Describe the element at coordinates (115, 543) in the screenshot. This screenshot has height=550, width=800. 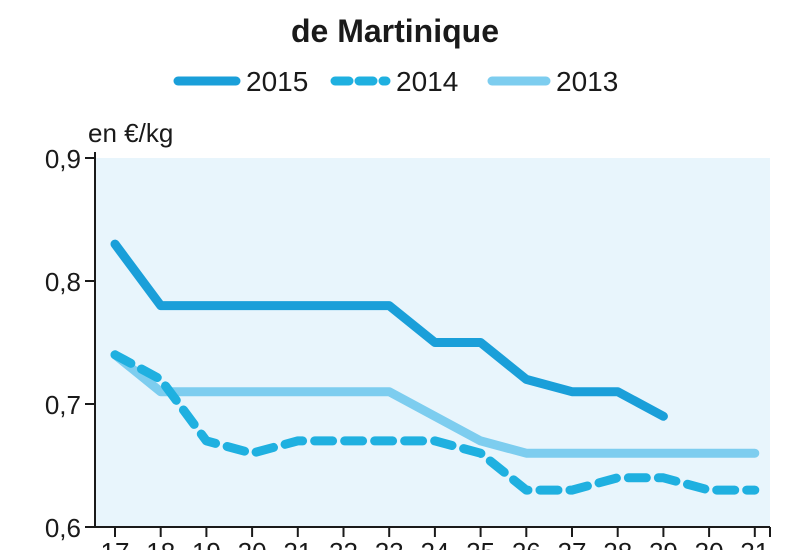
I see `x-tick-label: 17` at that location.